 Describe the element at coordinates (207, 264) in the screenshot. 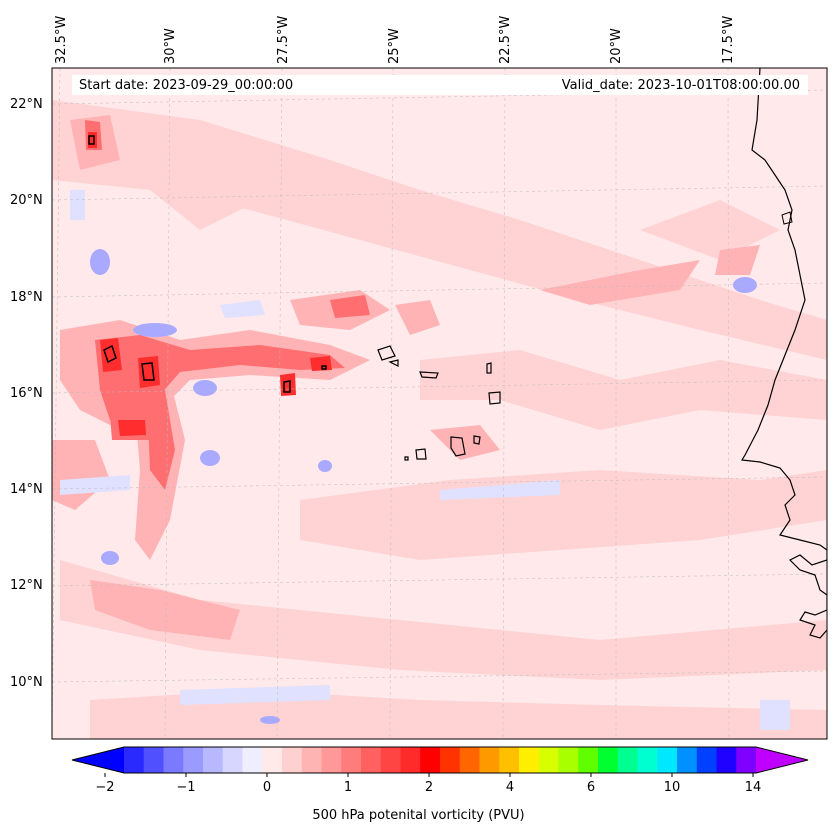

I see `pv-contours` at that location.